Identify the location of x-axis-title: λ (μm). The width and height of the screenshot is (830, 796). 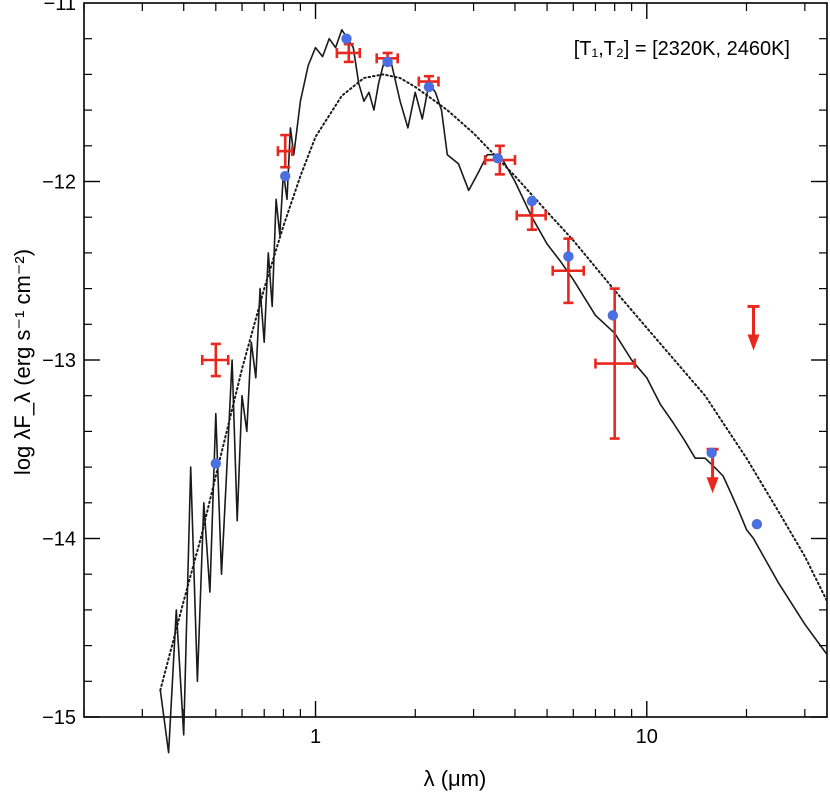
(455, 778).